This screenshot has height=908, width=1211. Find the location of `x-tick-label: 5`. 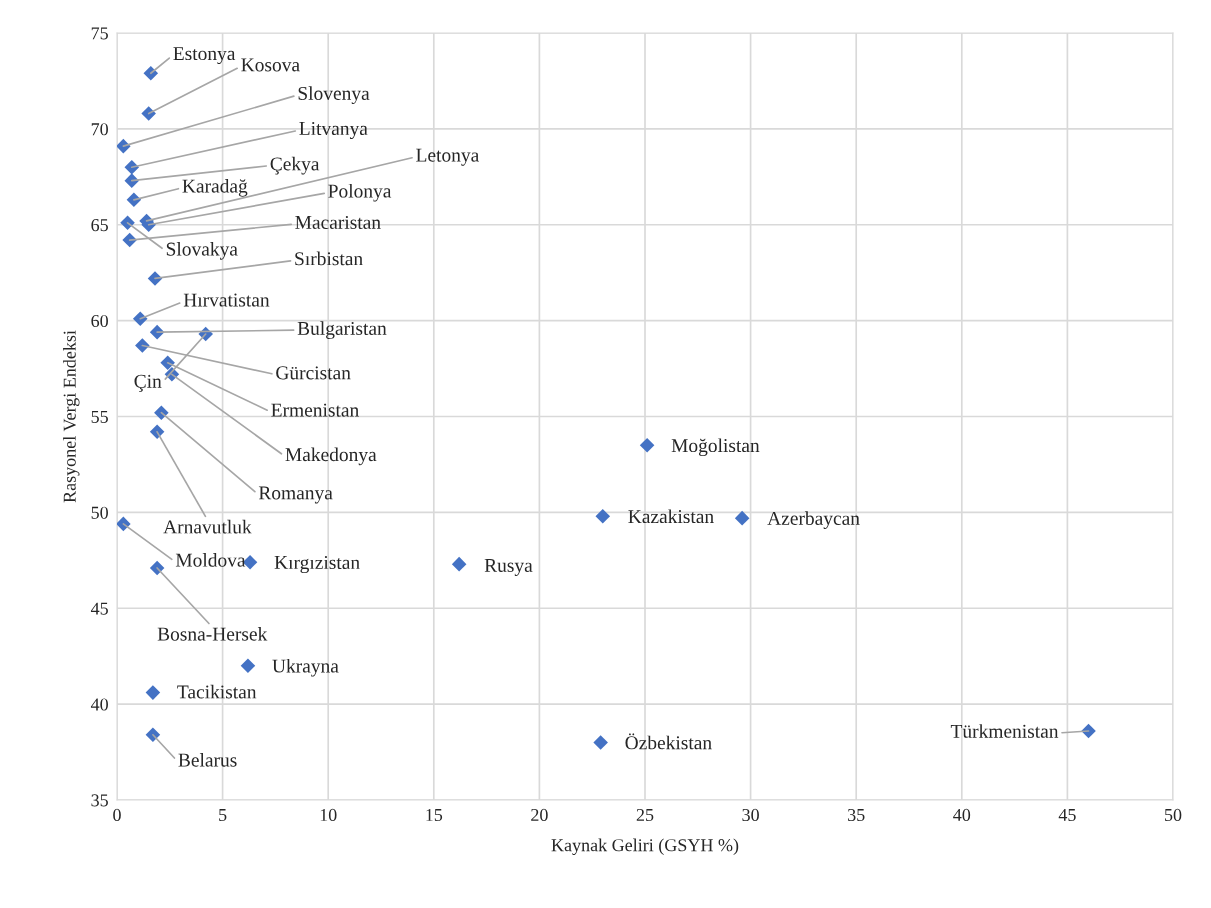

x-tick-label: 5 is located at coordinates (223, 815).